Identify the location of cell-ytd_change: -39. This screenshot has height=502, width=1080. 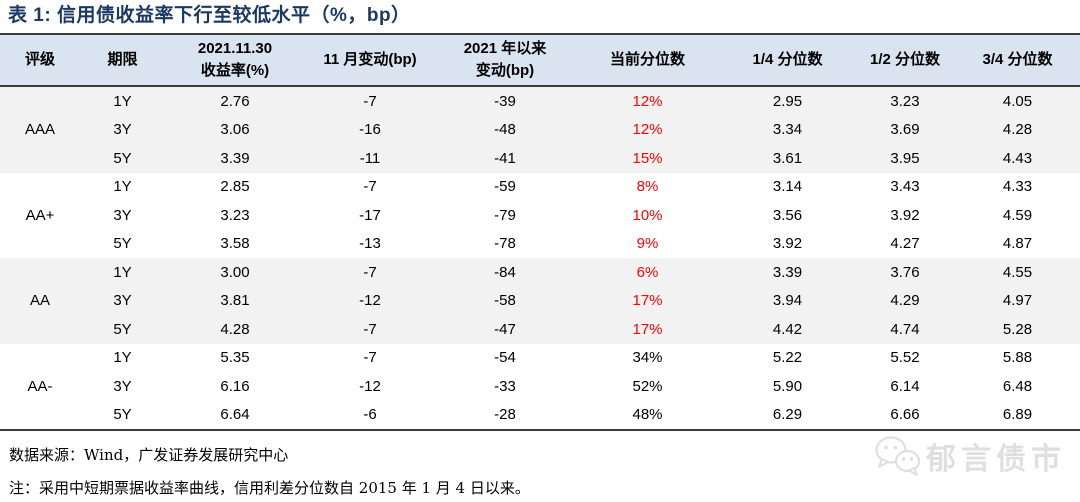
(505, 101).